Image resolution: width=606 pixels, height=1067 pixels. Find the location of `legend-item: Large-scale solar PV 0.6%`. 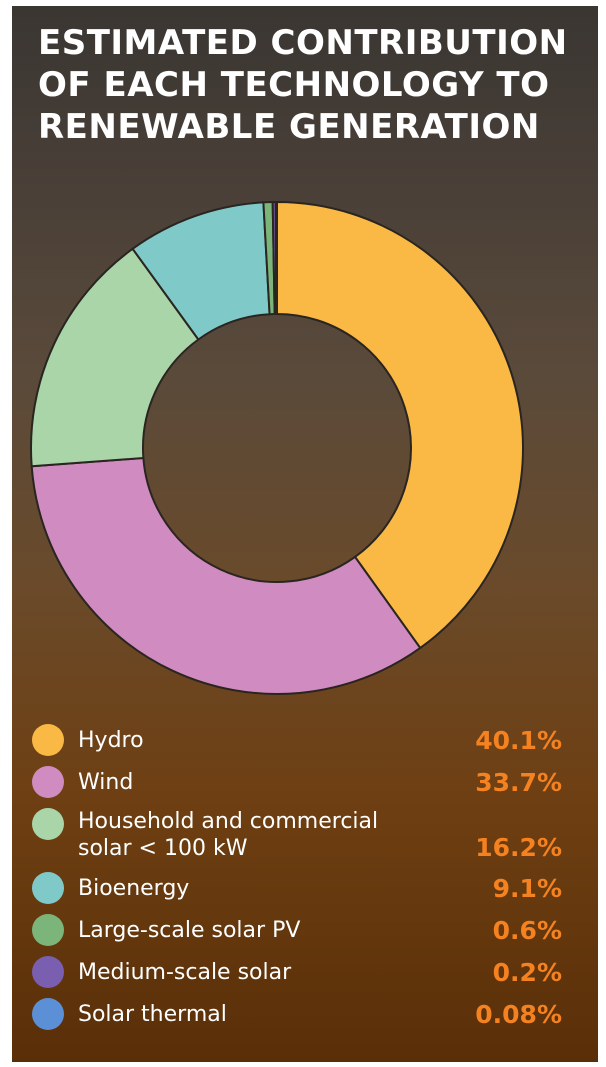

legend-item: Large-scale solar PV 0.6% is located at coordinates (297, 930).